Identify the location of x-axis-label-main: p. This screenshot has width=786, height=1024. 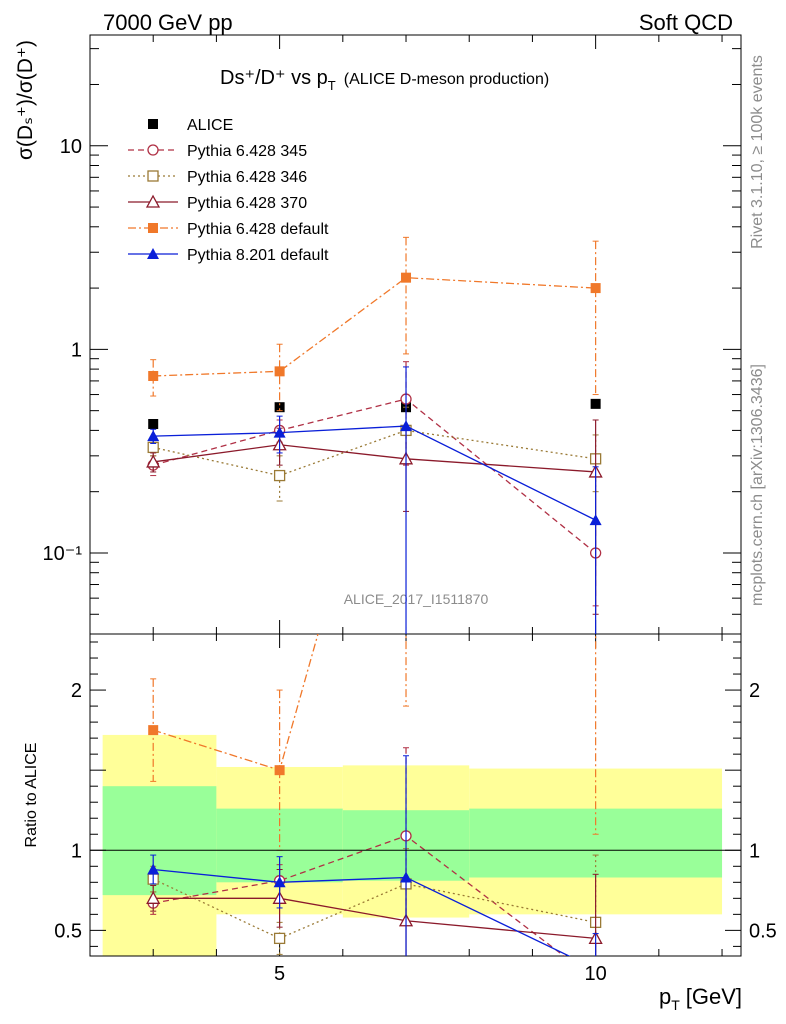
(665, 996).